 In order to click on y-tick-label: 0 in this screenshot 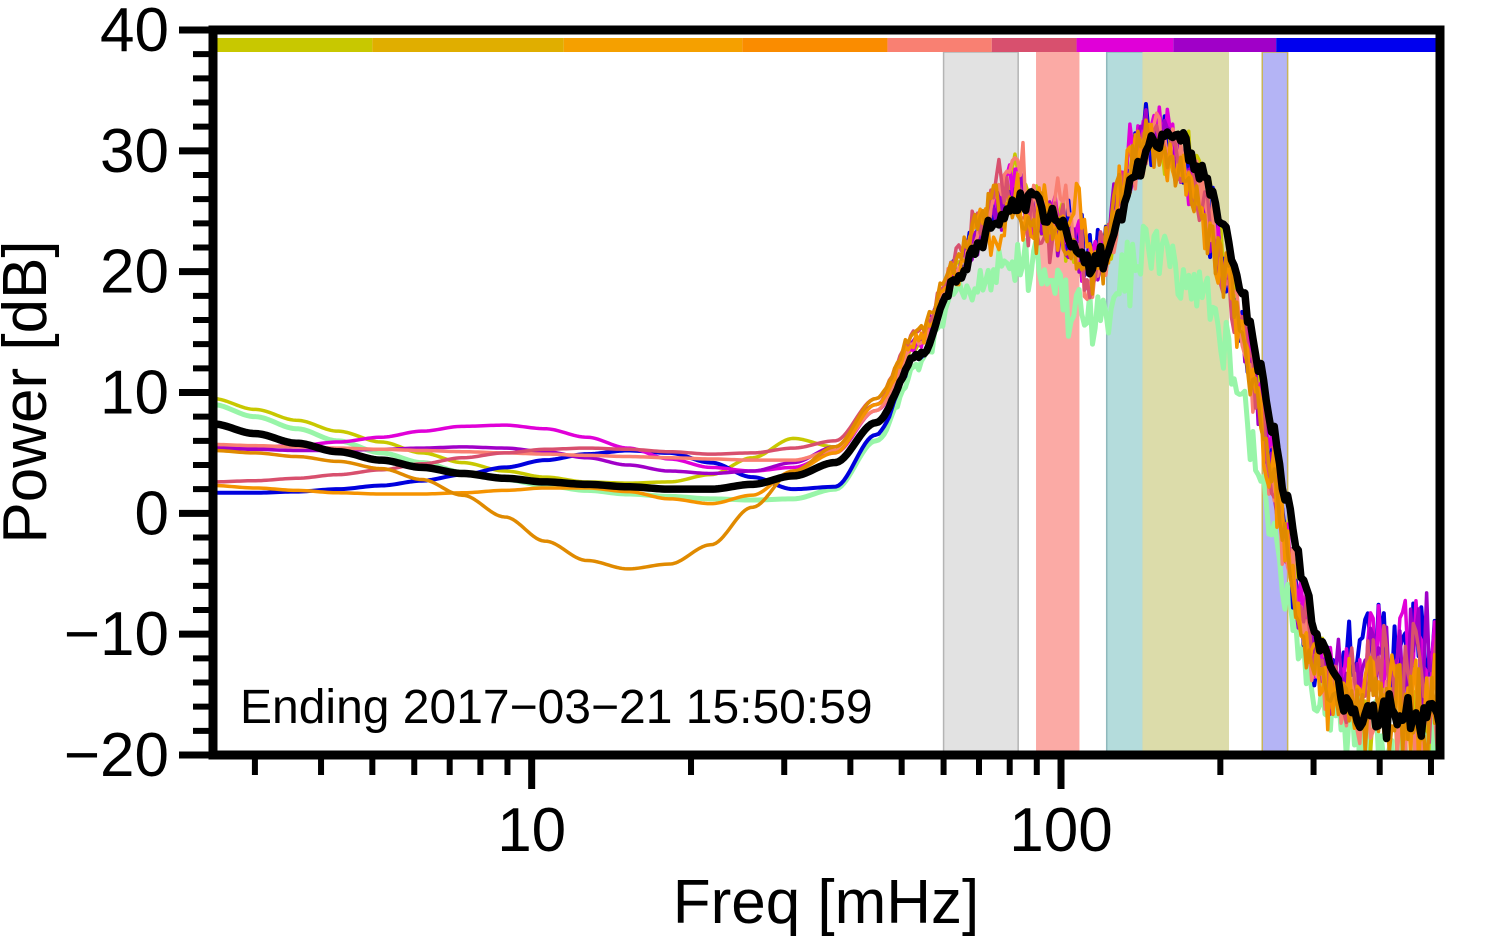, I will do `click(152, 513)`.